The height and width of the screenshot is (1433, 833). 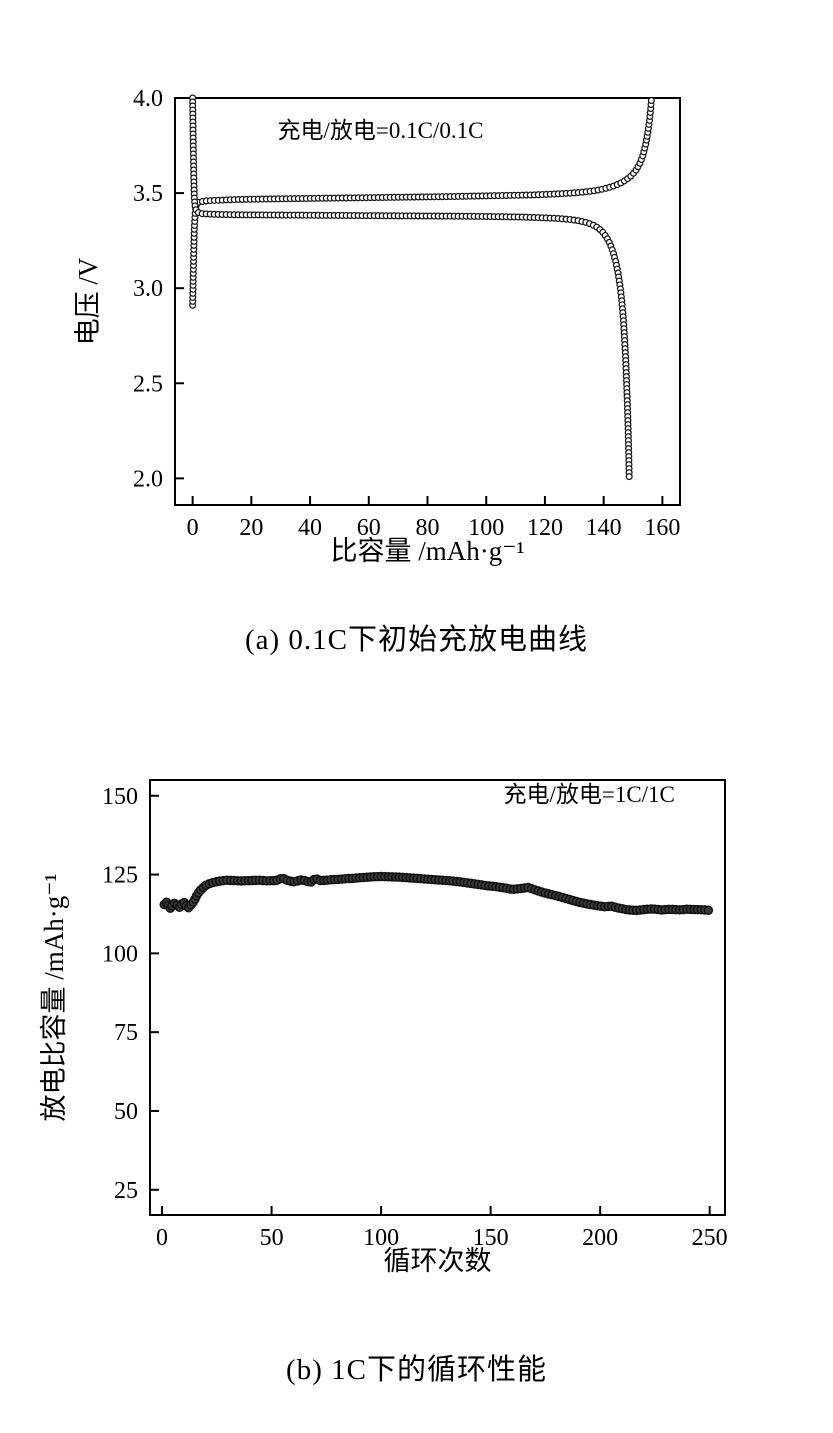 I want to click on chart-b-caption: (b) 1C下的循环性能, so click(x=416, y=1370).